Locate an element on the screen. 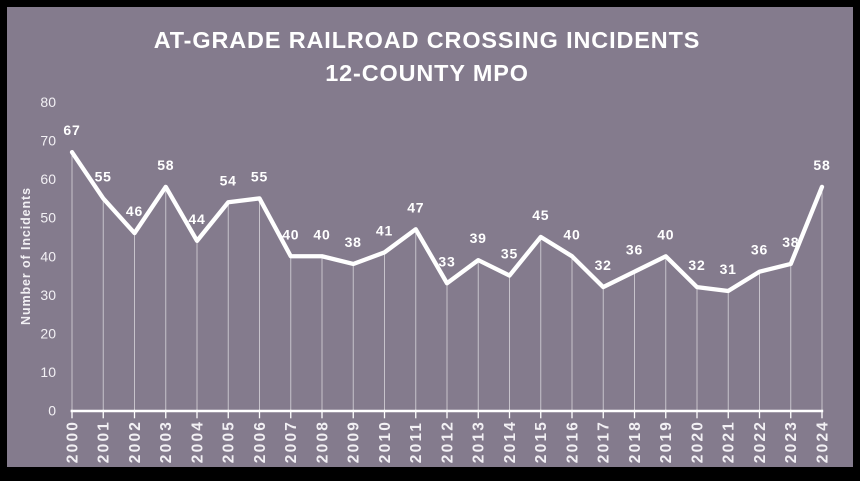  svg-text: 50 is located at coordinates (48, 218).